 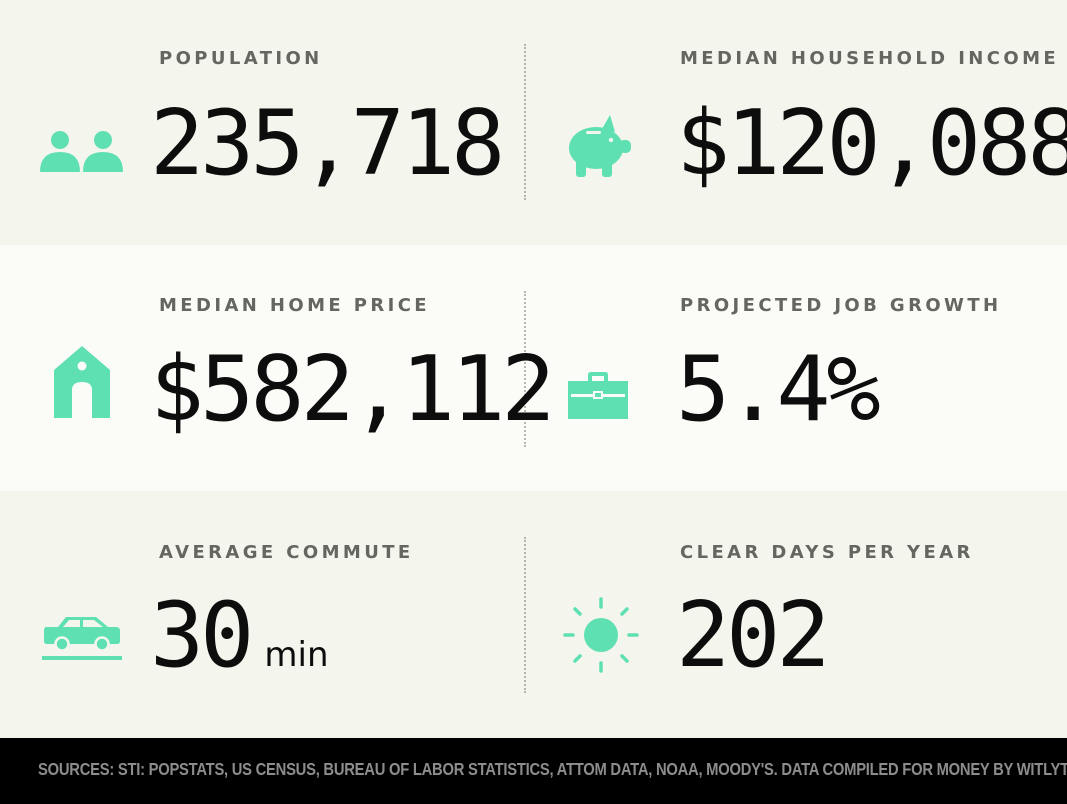 I want to click on briefcase-icon, so click(x=598, y=395).